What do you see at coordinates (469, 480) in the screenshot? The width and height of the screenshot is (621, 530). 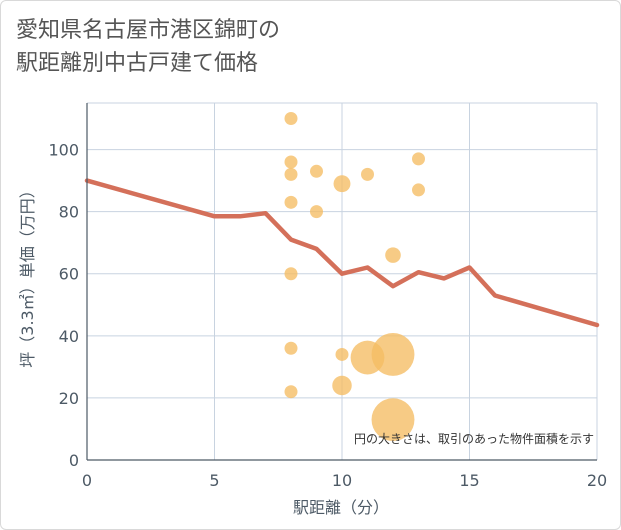 I see `x-tick-label: 15` at bounding box center [469, 480].